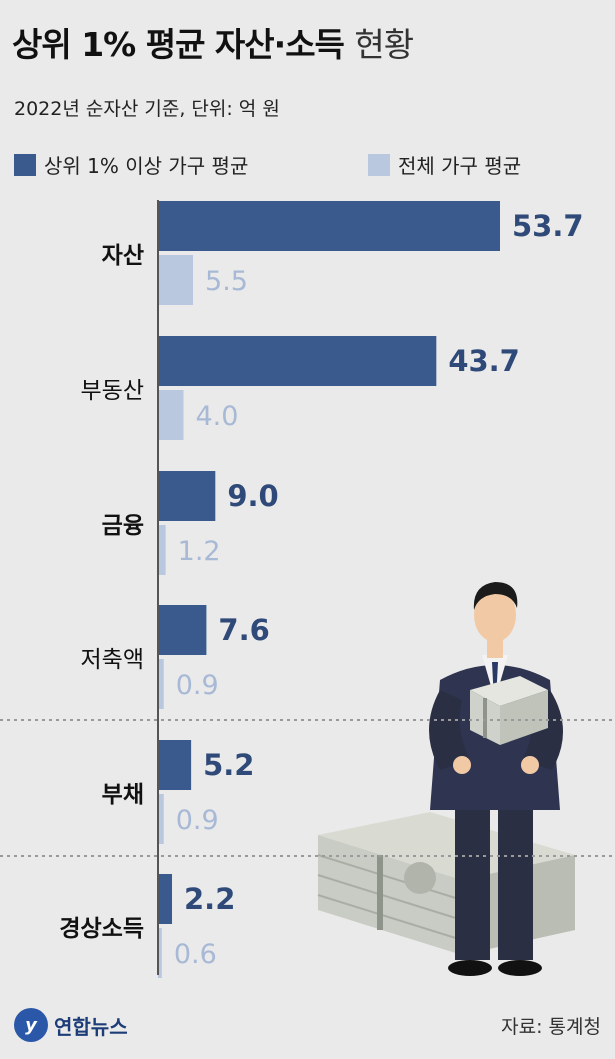  Describe the element at coordinates (147, 109) in the screenshot. I see `chart-subtitle: 2022년 순자산 기준, 단위: 억 원` at that location.